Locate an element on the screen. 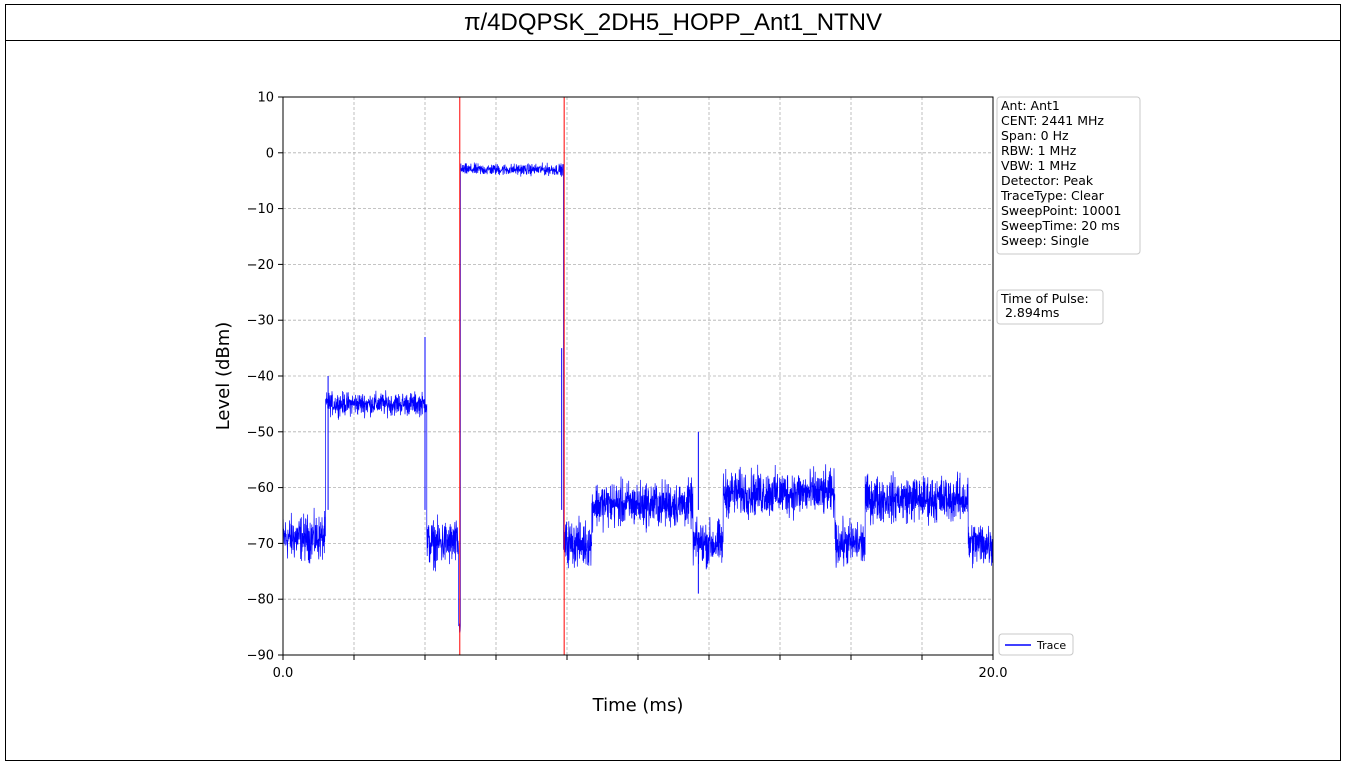 Image resolution: width=1346 pixels, height=766 pixels. info-line: SweepPoint: 10001 is located at coordinates (1061, 210).